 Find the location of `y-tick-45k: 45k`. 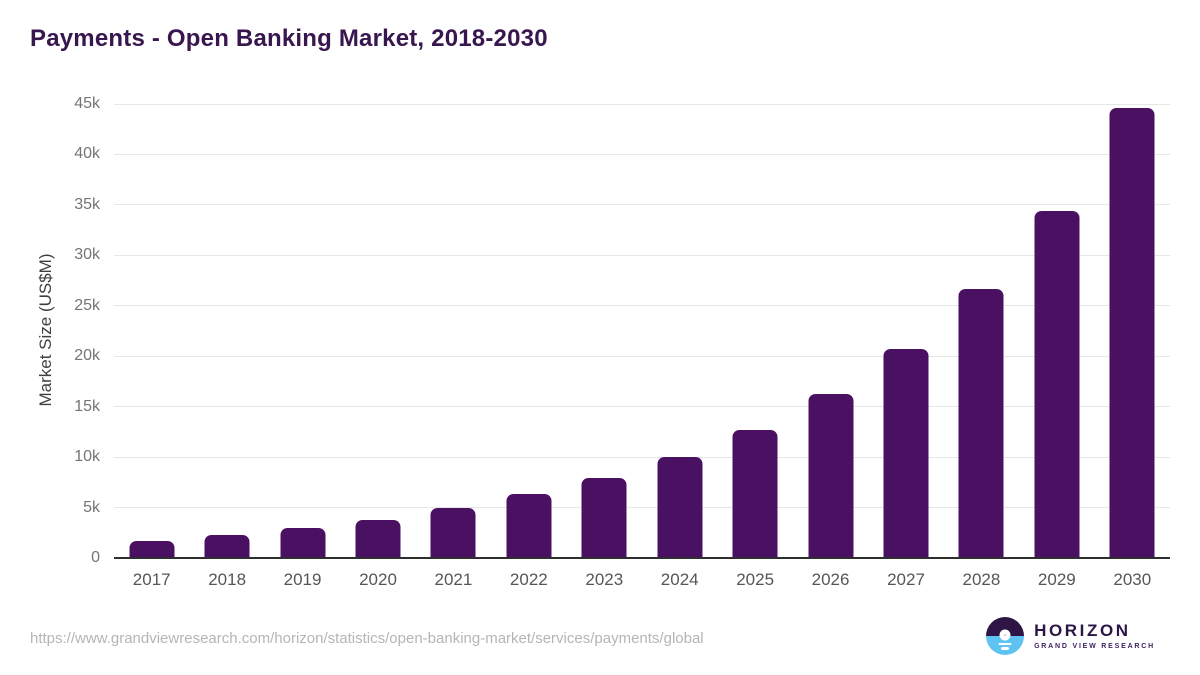

y-tick-45k: 45k is located at coordinates (87, 103).